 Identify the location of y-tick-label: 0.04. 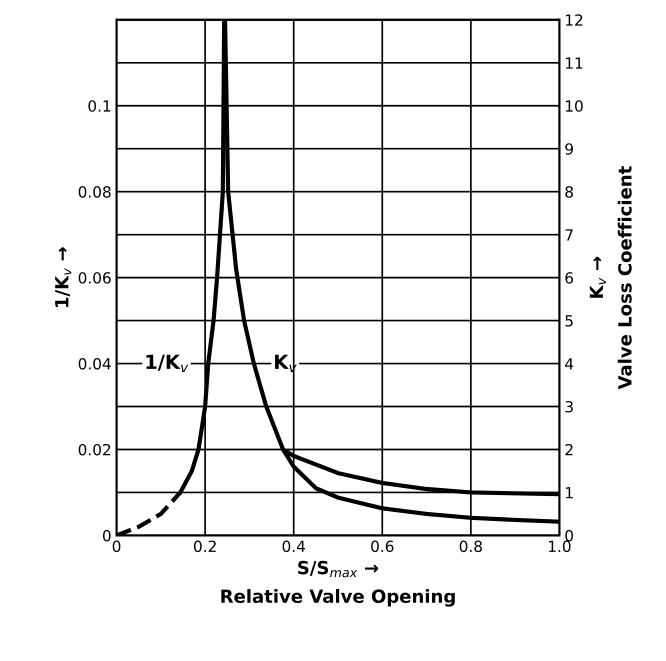
(94, 364).